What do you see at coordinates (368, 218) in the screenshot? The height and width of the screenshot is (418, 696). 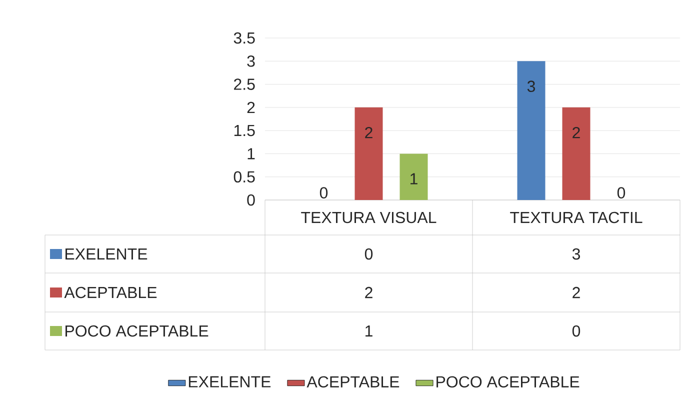 I see `x-tick-label: TEXTURA VISUAL` at bounding box center [368, 218].